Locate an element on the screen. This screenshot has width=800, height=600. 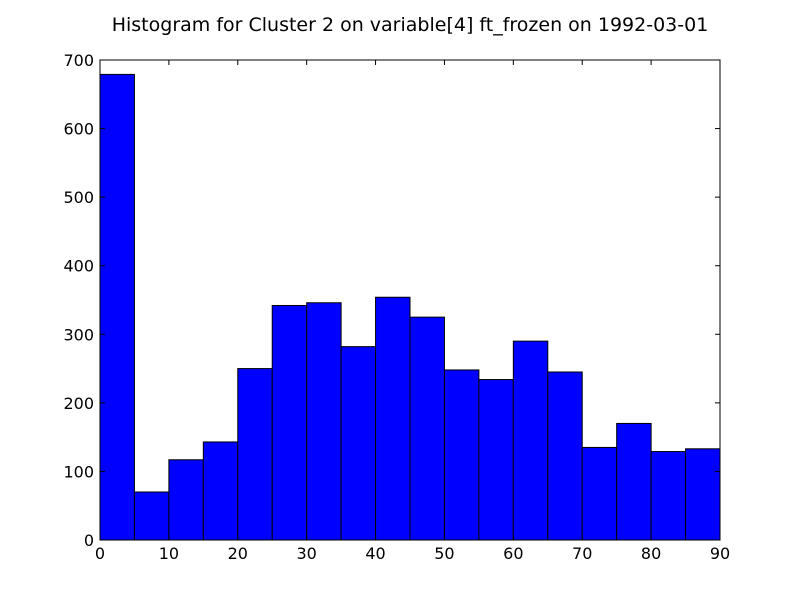
x-tick-label: 40 is located at coordinates (375, 553).